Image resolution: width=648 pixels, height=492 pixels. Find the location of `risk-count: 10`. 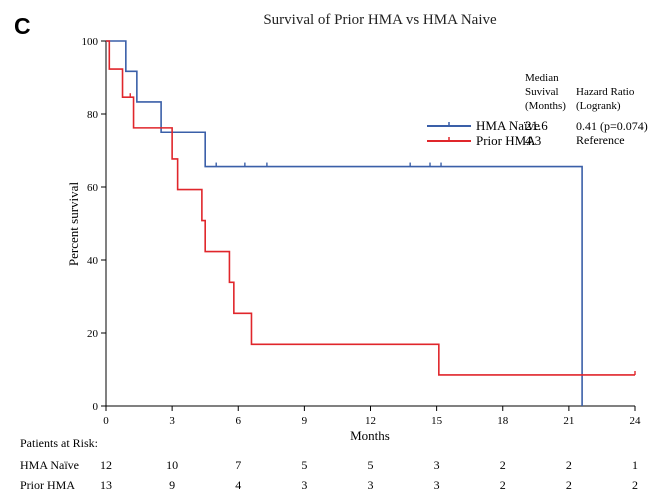

risk-count: 10 is located at coordinates (172, 465).